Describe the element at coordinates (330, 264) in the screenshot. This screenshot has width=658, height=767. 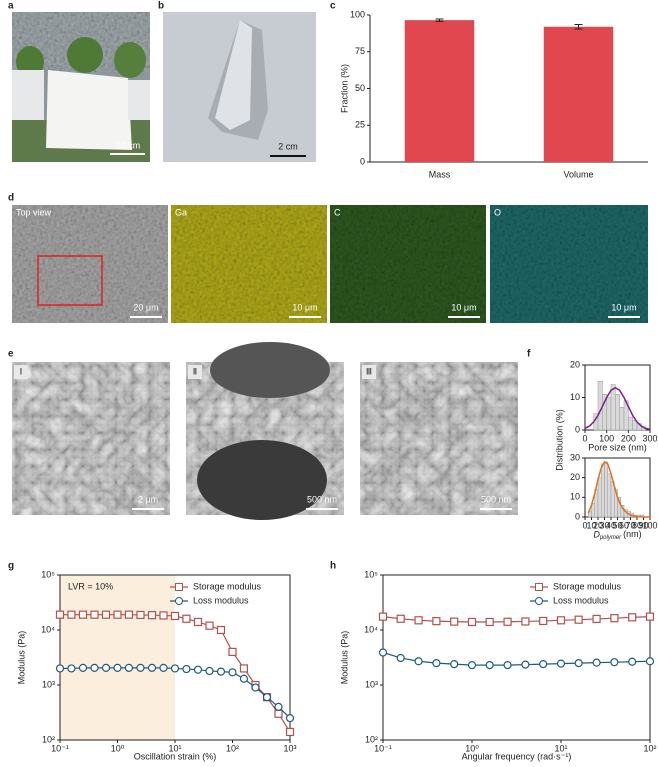
I see `panel-d` at that location.